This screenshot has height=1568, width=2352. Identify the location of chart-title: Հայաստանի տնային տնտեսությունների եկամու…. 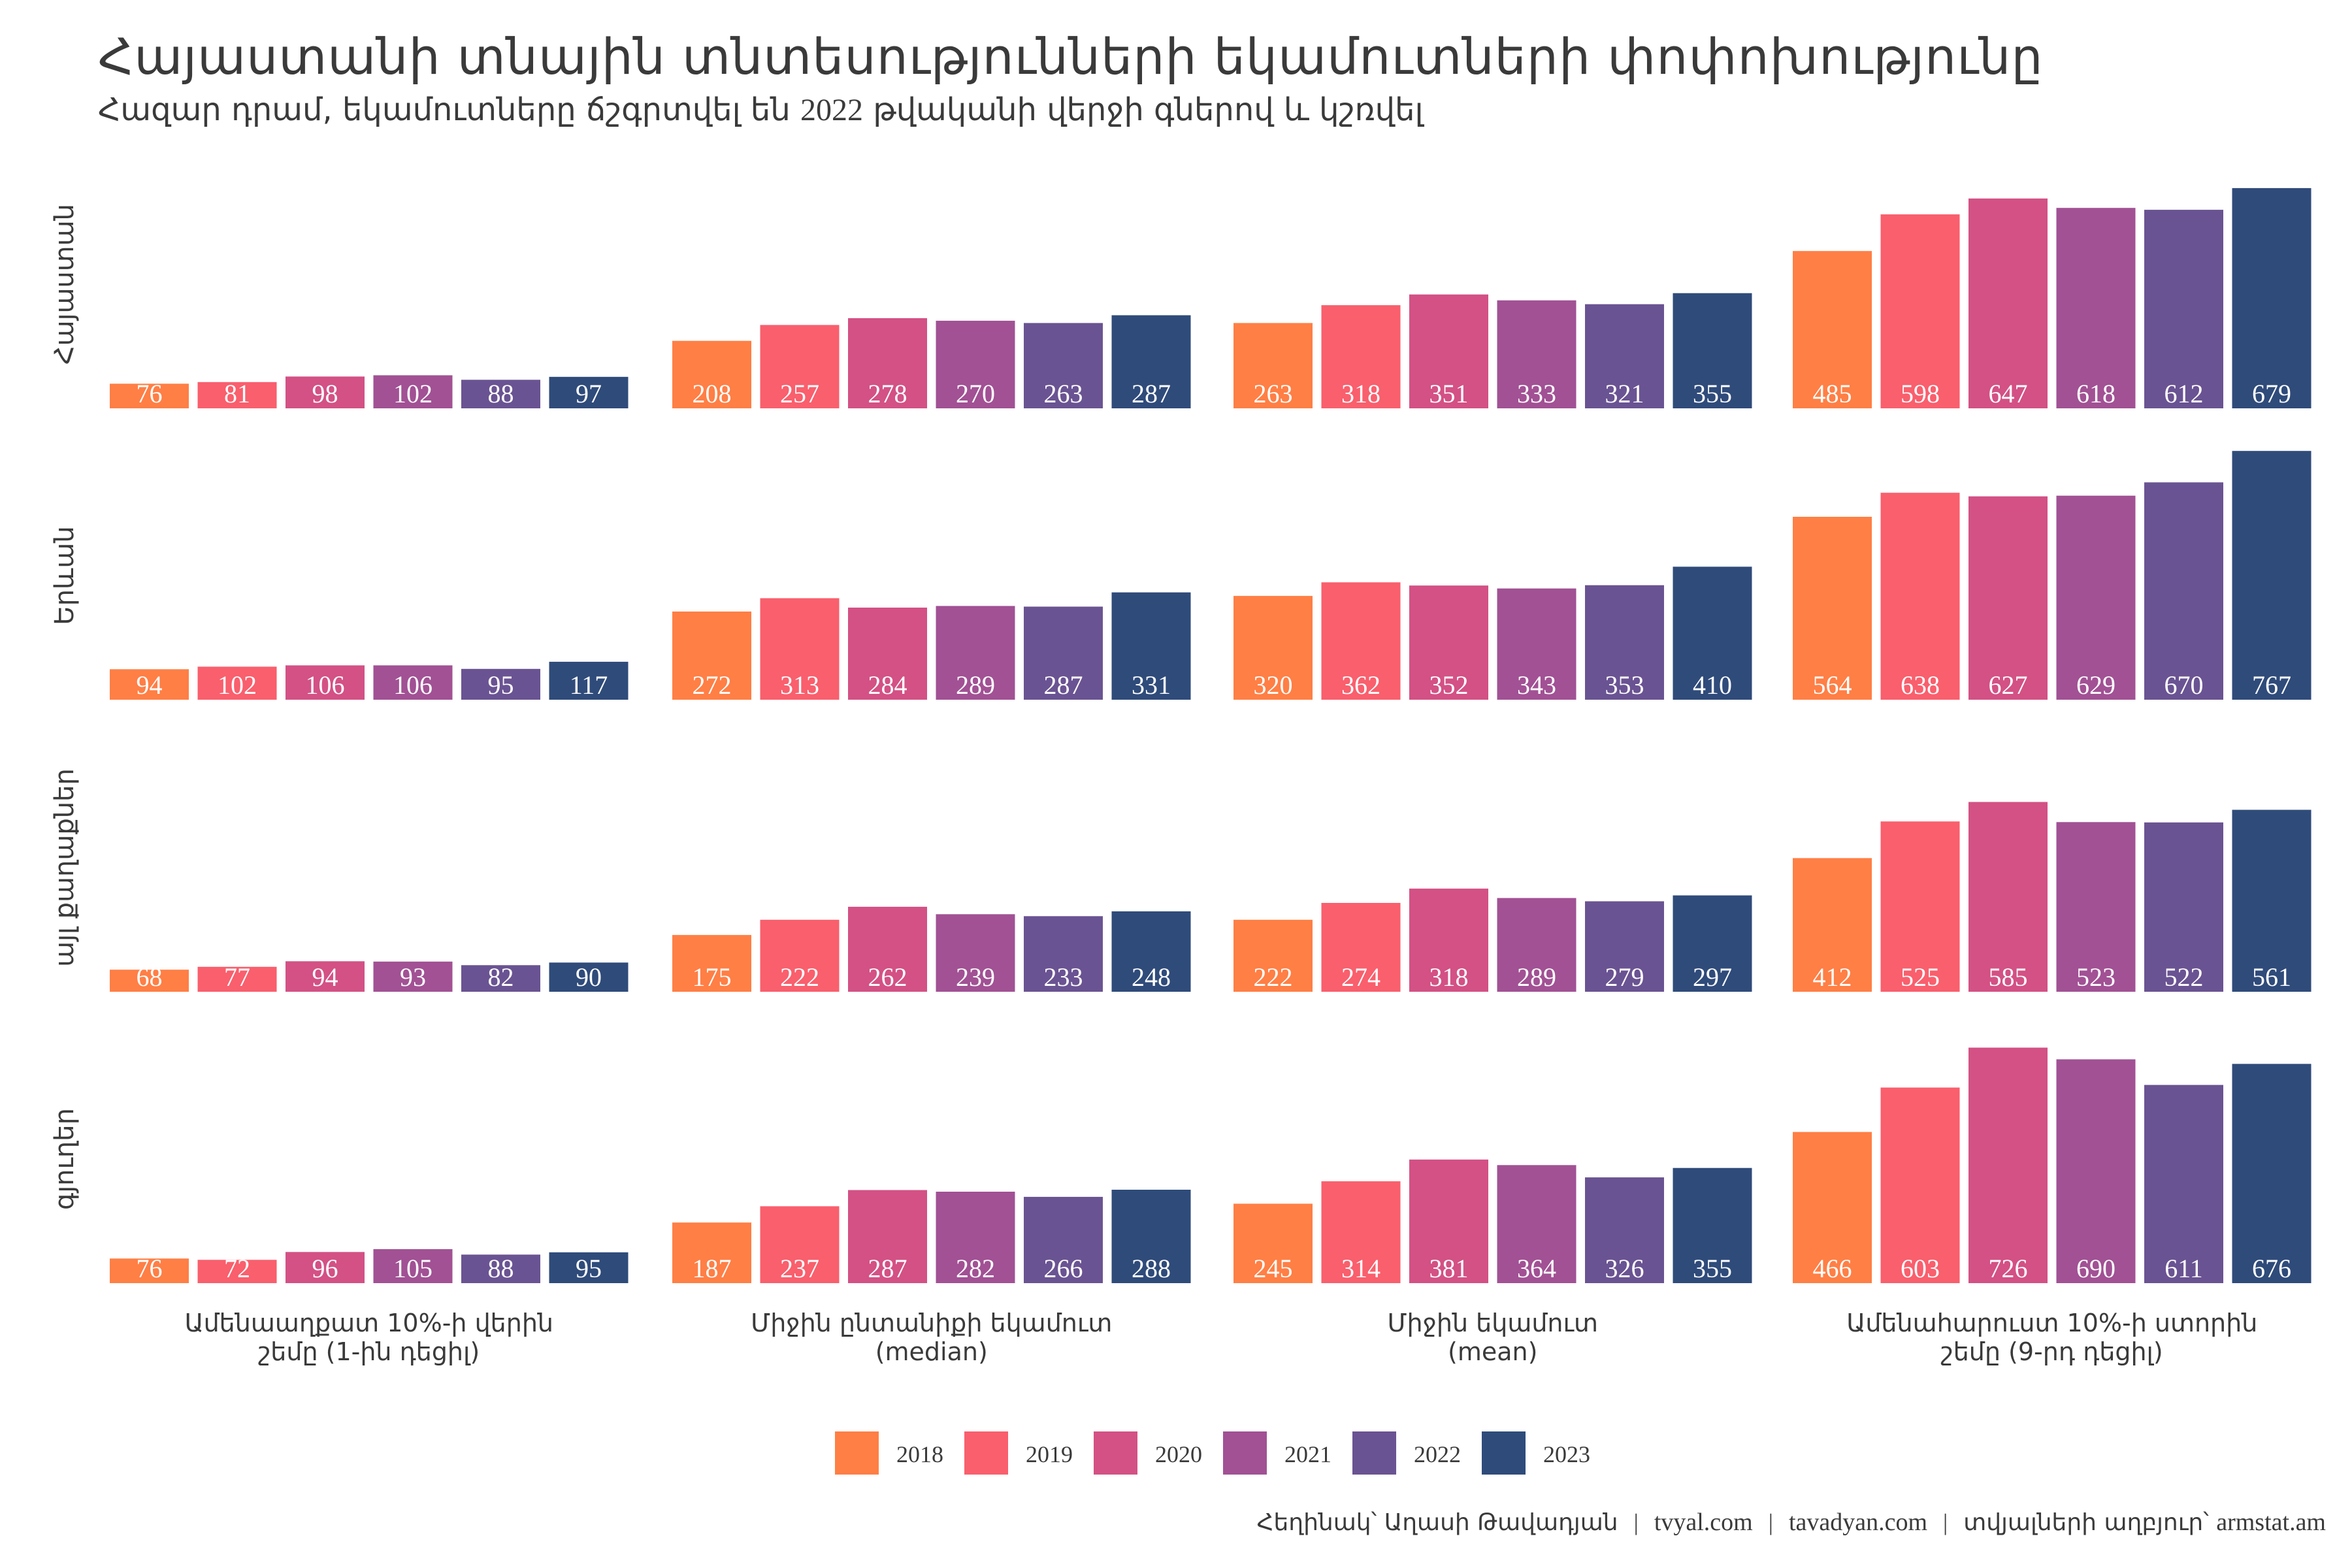
(1071, 56).